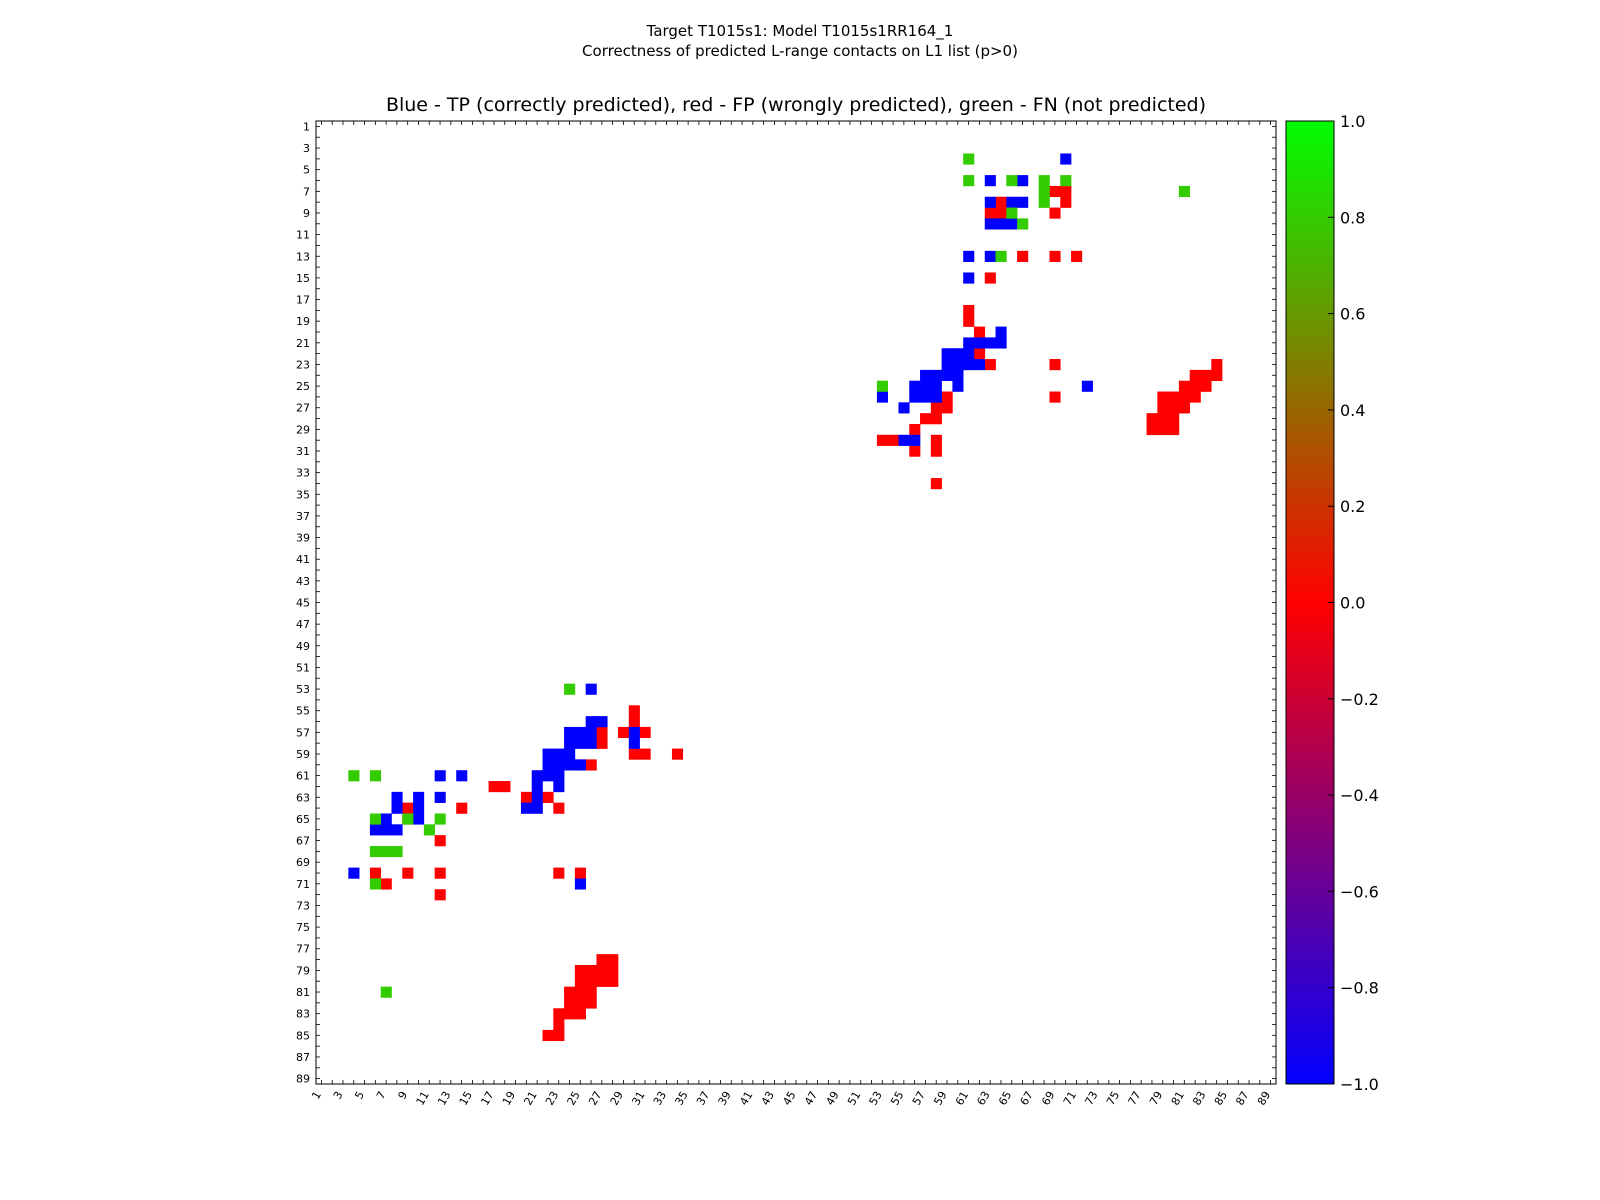 The width and height of the screenshot is (1600, 1200). What do you see at coordinates (1352, 603) in the screenshot?
I see `colorbar-tick-label: 0.0` at bounding box center [1352, 603].